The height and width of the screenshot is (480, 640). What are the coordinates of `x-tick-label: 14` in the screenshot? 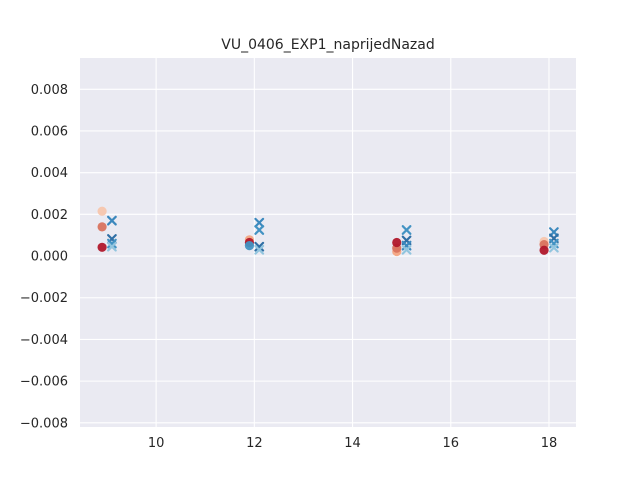 It's located at (352, 443).